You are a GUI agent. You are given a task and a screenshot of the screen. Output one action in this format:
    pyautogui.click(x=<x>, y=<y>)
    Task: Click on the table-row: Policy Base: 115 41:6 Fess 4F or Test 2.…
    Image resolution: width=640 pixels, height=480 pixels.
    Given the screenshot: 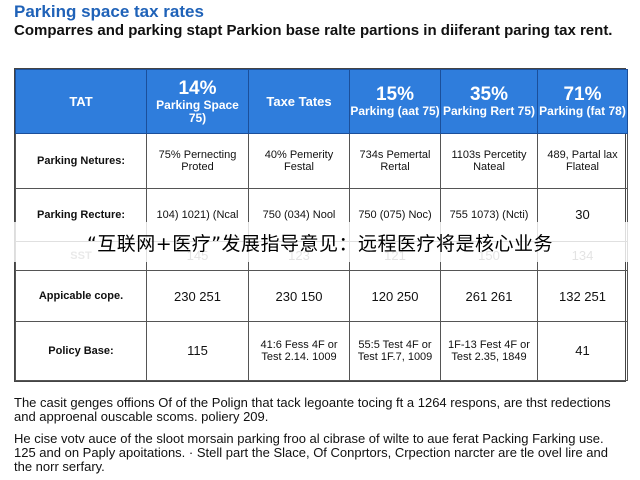 What is the action you would take?
    pyautogui.click(x=321, y=351)
    